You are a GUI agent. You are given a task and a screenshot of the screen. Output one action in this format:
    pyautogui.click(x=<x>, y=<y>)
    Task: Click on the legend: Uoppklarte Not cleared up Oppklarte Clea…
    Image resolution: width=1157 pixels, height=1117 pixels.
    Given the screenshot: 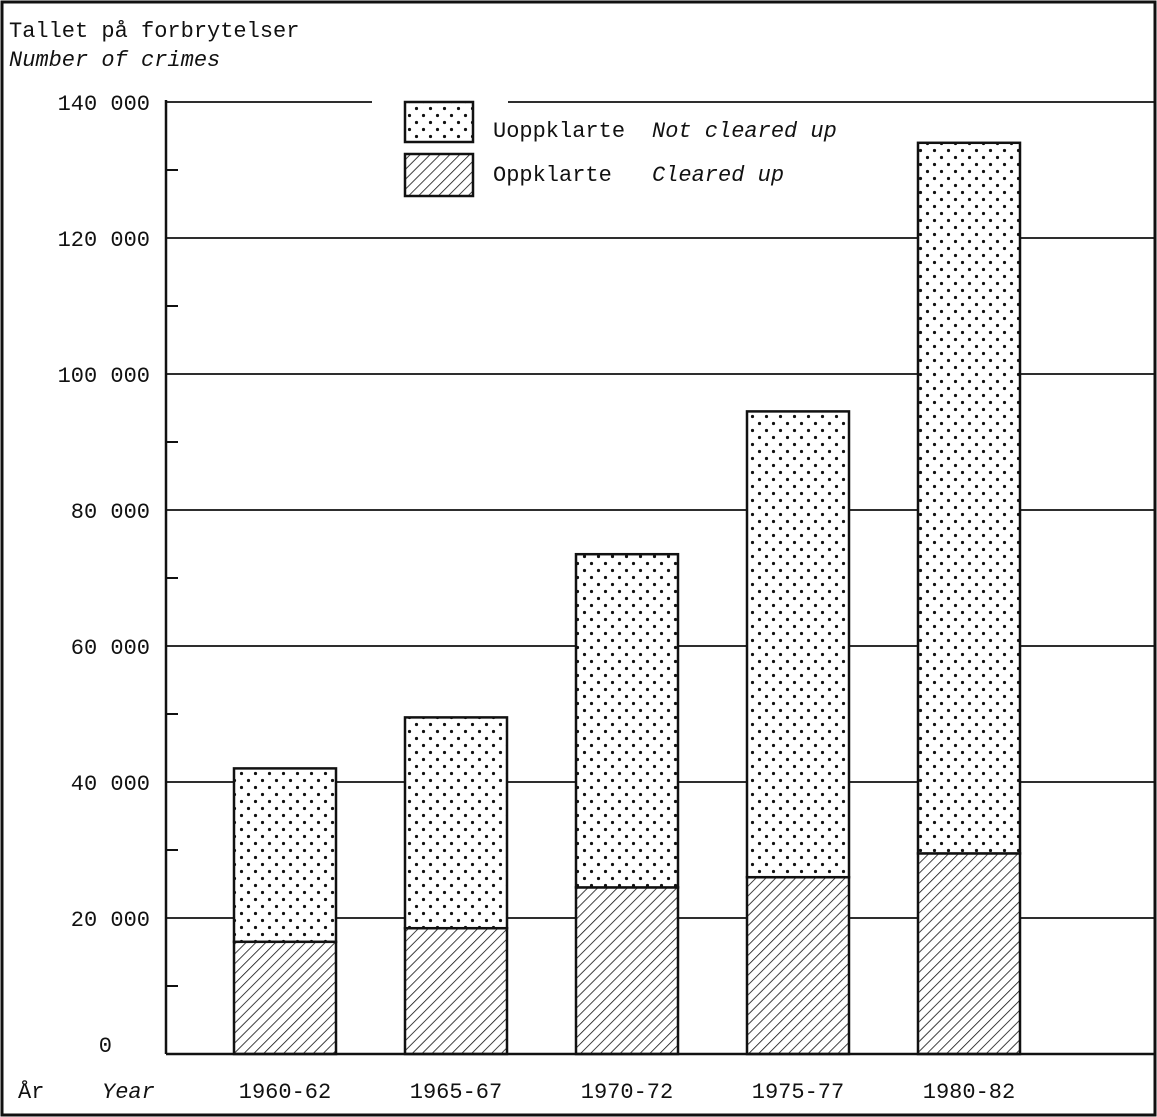 What is the action you would take?
    pyautogui.click(x=604, y=146)
    